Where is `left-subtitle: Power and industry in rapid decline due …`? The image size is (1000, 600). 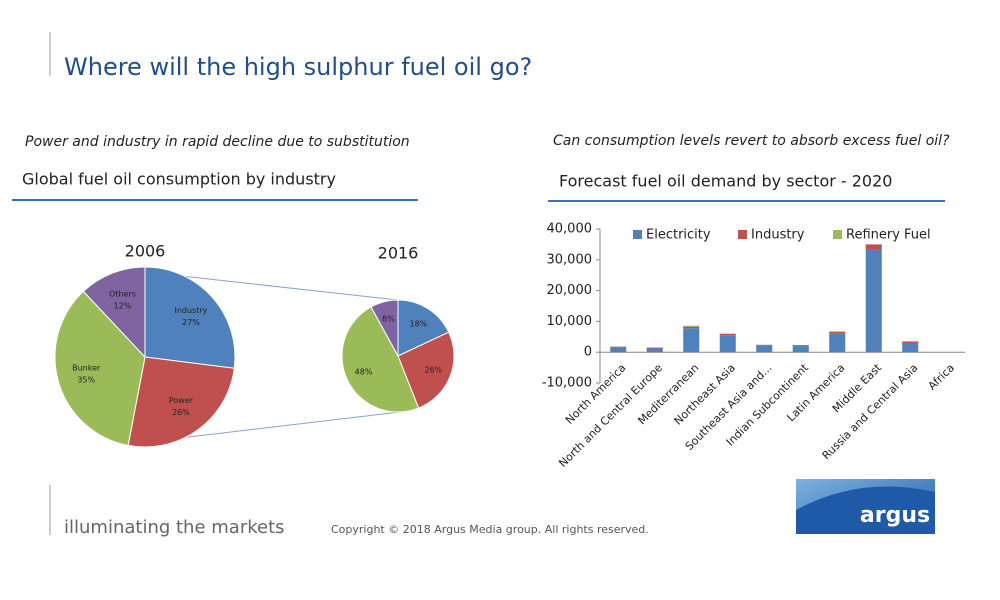
left-subtitle: Power and industry in rapid decline due … is located at coordinates (217, 142).